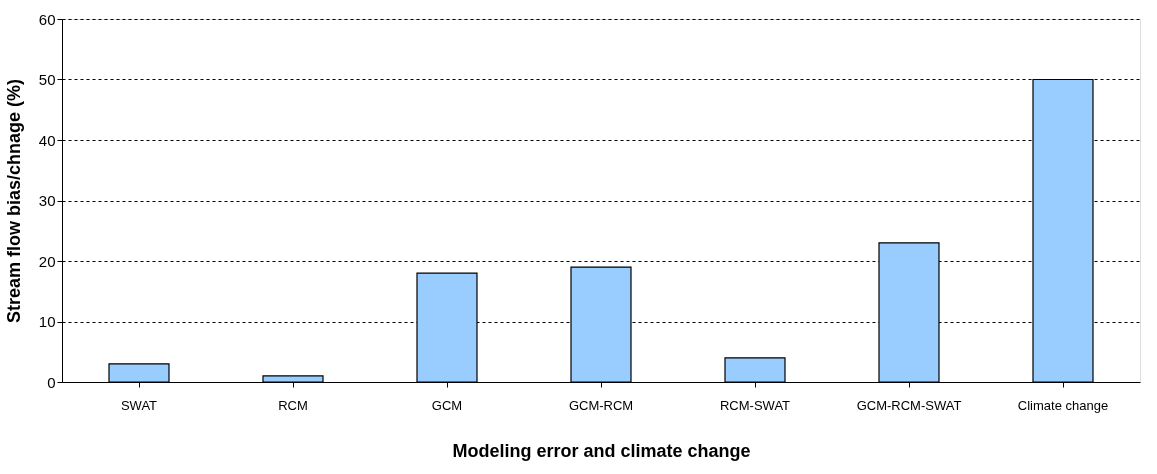 The height and width of the screenshot is (474, 1157). Describe the element at coordinates (139, 405) in the screenshot. I see `x-tick-label: SWAT` at that location.